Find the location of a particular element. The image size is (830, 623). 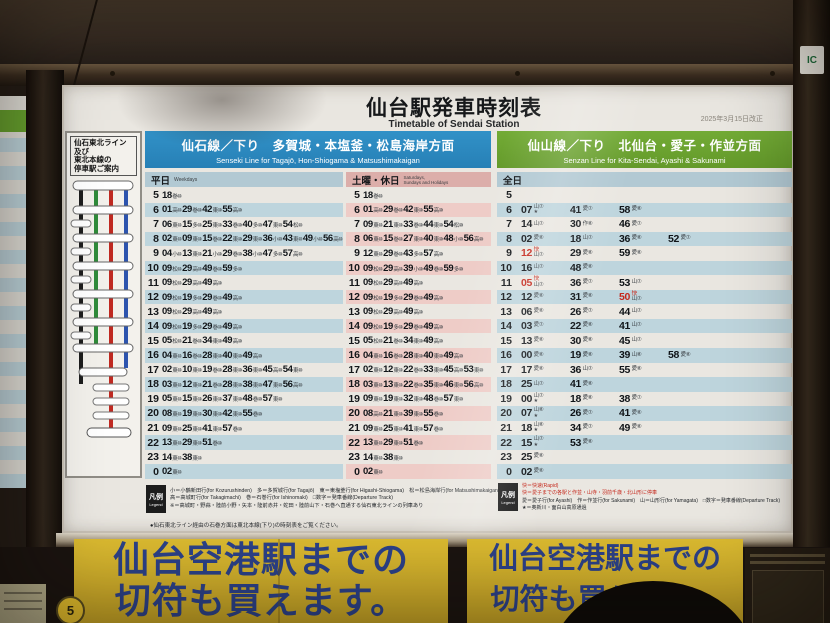

departure-time: 46 東⑩ is located at coordinates (453, 384).